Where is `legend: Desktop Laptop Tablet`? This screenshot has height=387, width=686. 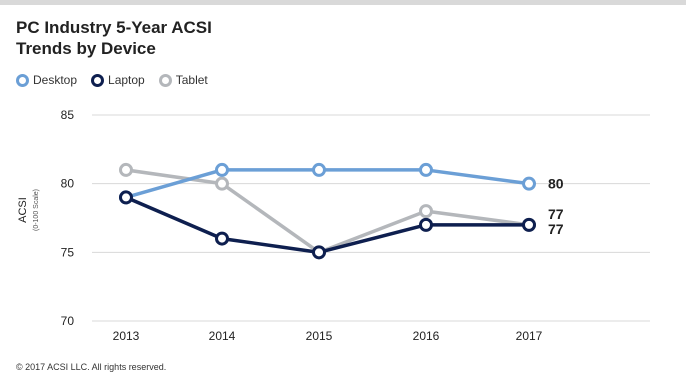 legend: Desktop Laptop Tablet is located at coordinates (119, 80).